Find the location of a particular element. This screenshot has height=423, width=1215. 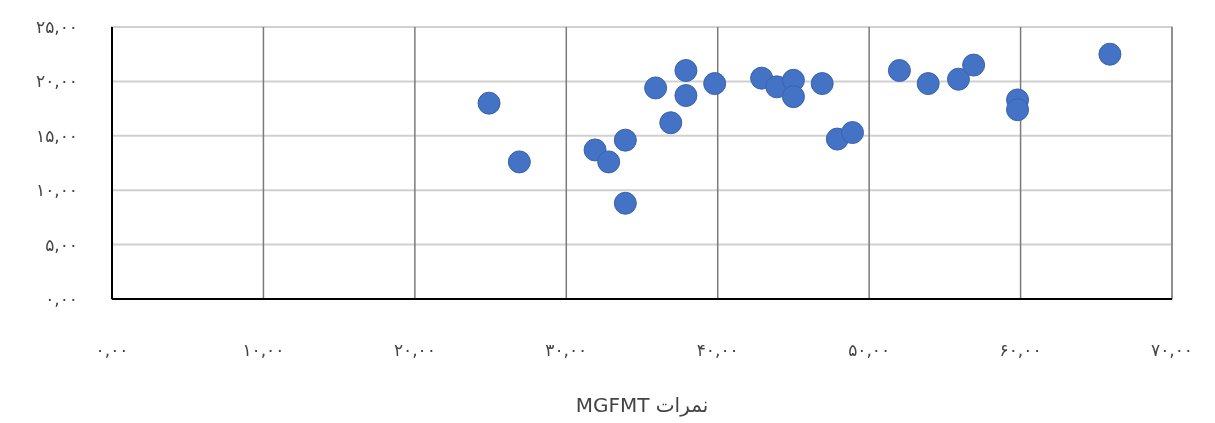

x-tick-label: ۲۰,۰۰ is located at coordinates (414, 350).